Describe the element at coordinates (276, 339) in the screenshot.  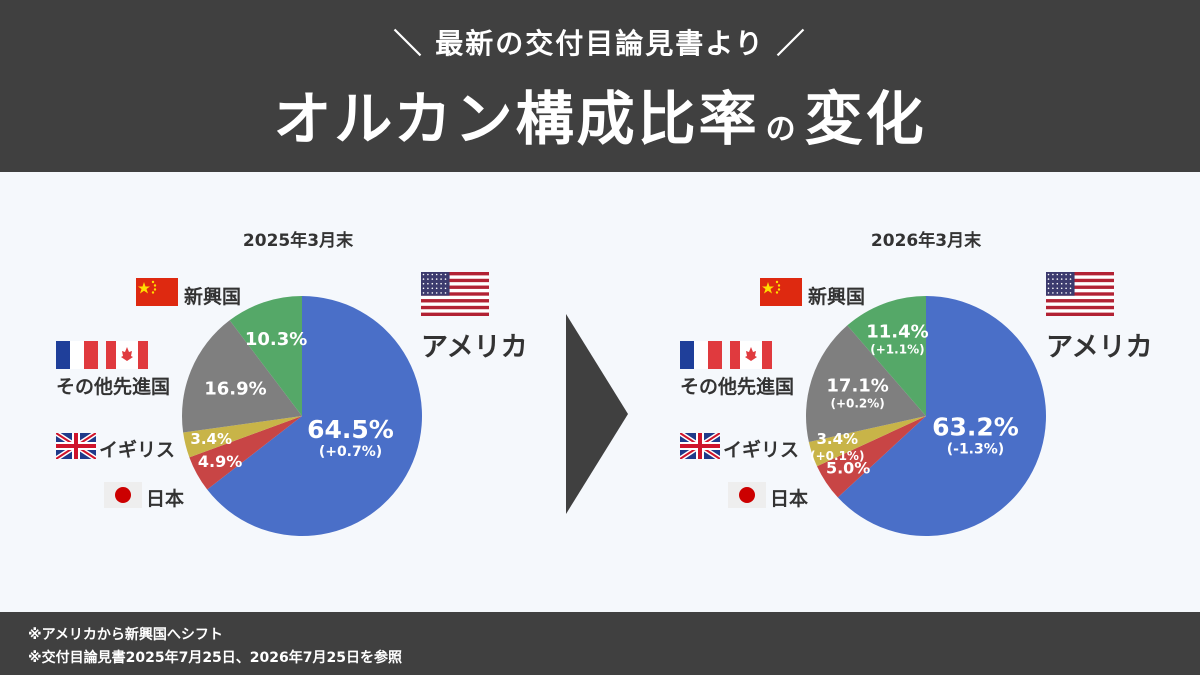
I see `data-label-emerging: 10.3%` at that location.